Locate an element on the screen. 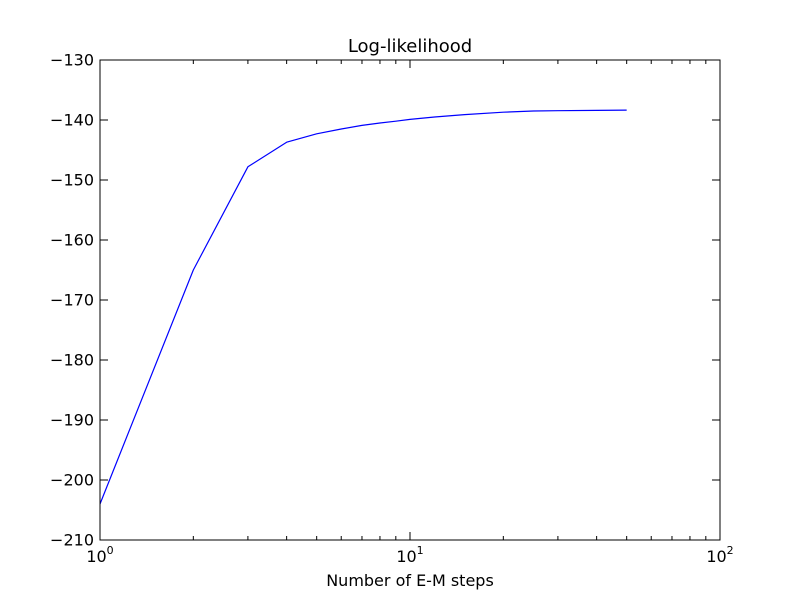 Image resolution: width=800 pixels, height=600 pixels. y-tick-label: −170 is located at coordinates (72, 300).